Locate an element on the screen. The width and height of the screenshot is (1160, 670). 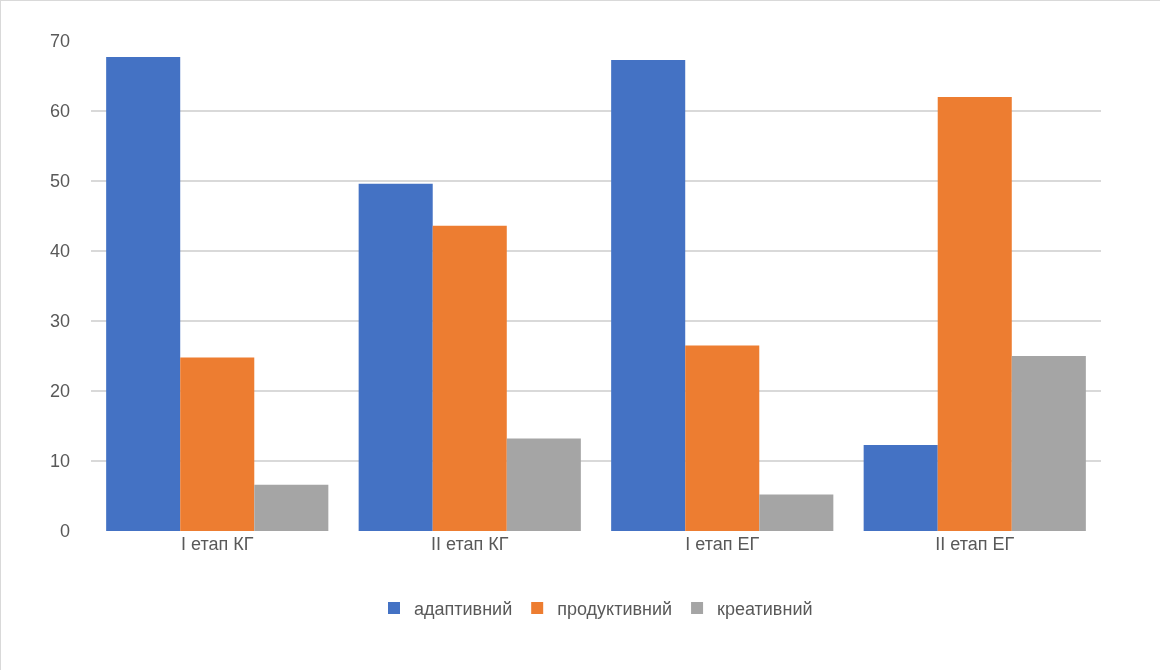
x-tick-label: I етап ЕГ is located at coordinates (722, 544).